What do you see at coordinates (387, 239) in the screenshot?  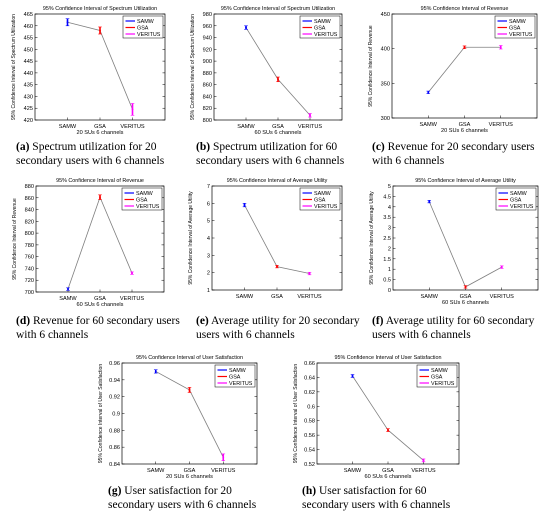 I see `y-tick-label: 2.5` at bounding box center [387, 239].